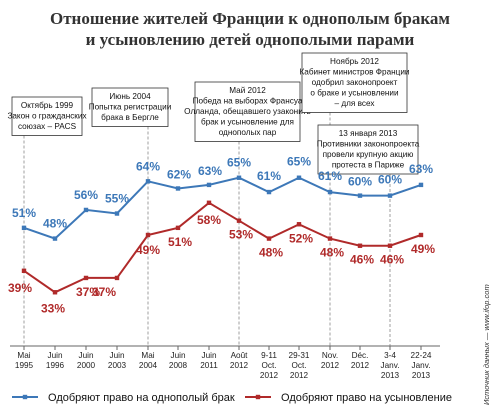  What do you see at coordinates (368, 133) in the screenshot?
I see `annotation-line: 13 января 2013` at bounding box center [368, 133].